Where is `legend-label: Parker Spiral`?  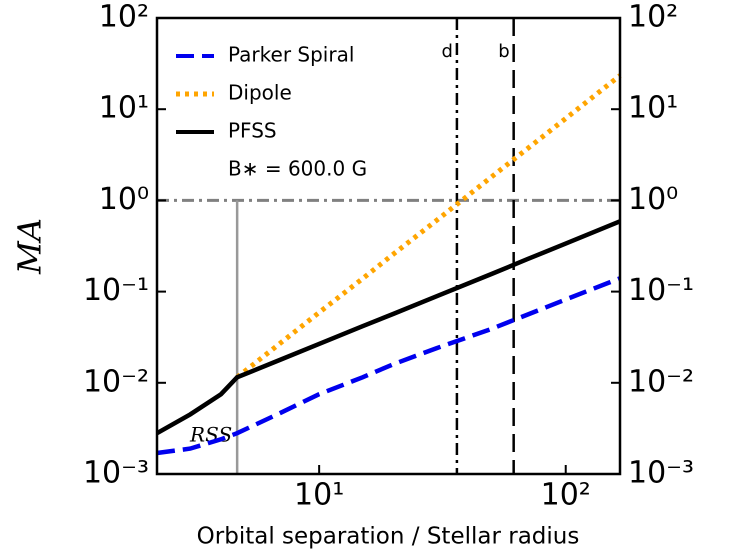
legend-label: Parker Spiral is located at coordinates (291, 55).